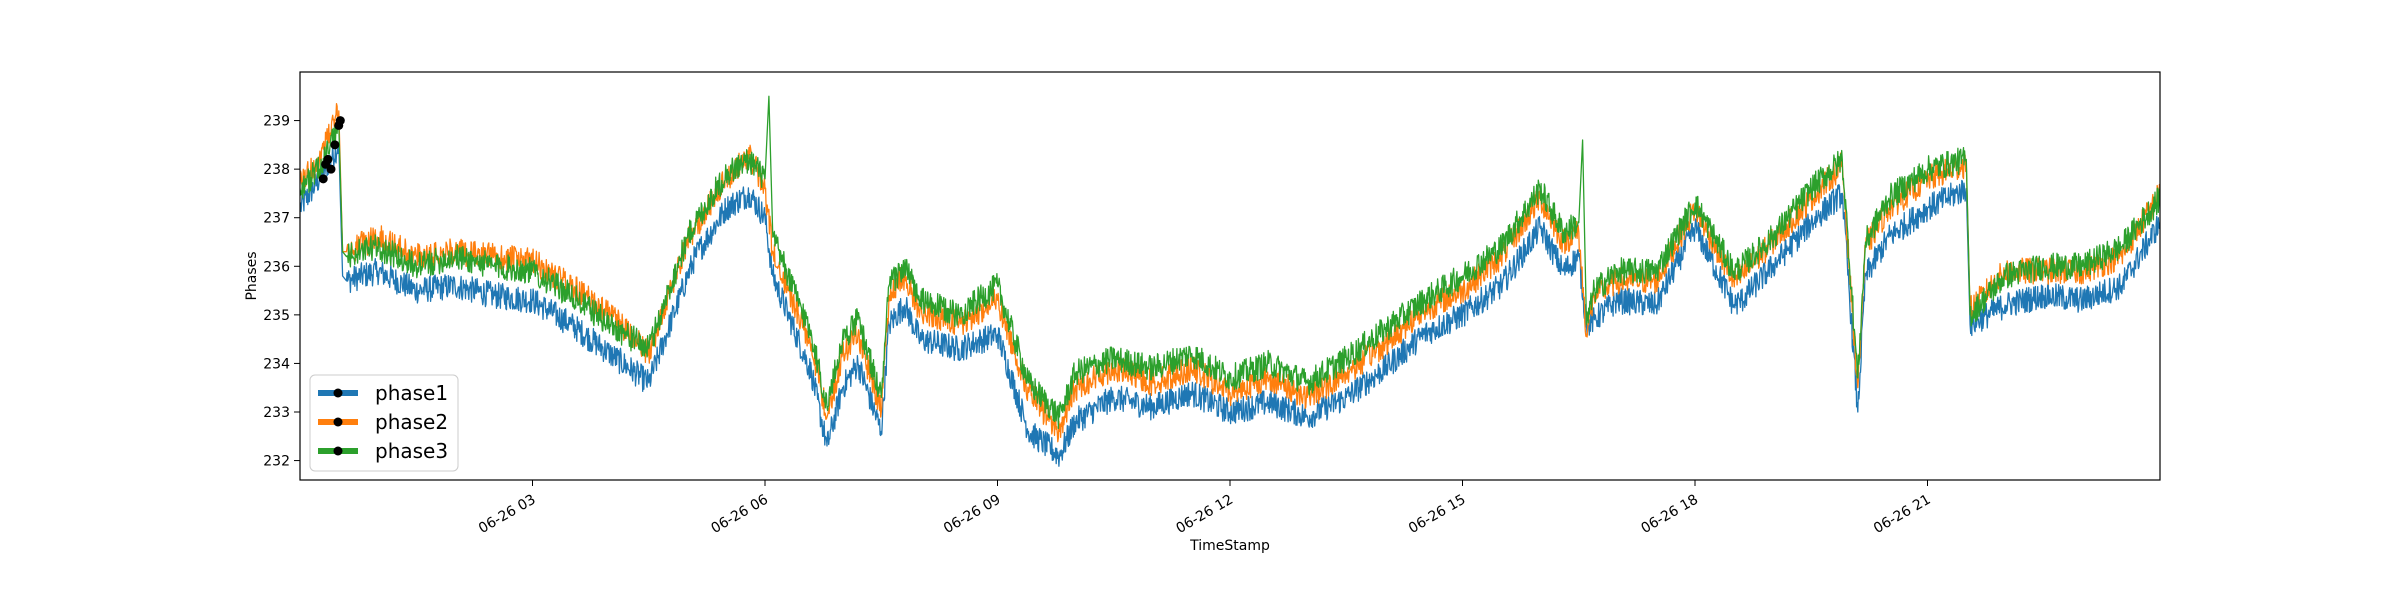 The width and height of the screenshot is (2400, 600). Describe the element at coordinates (411, 422) in the screenshot. I see `legend-label-phase2: phase2` at that location.